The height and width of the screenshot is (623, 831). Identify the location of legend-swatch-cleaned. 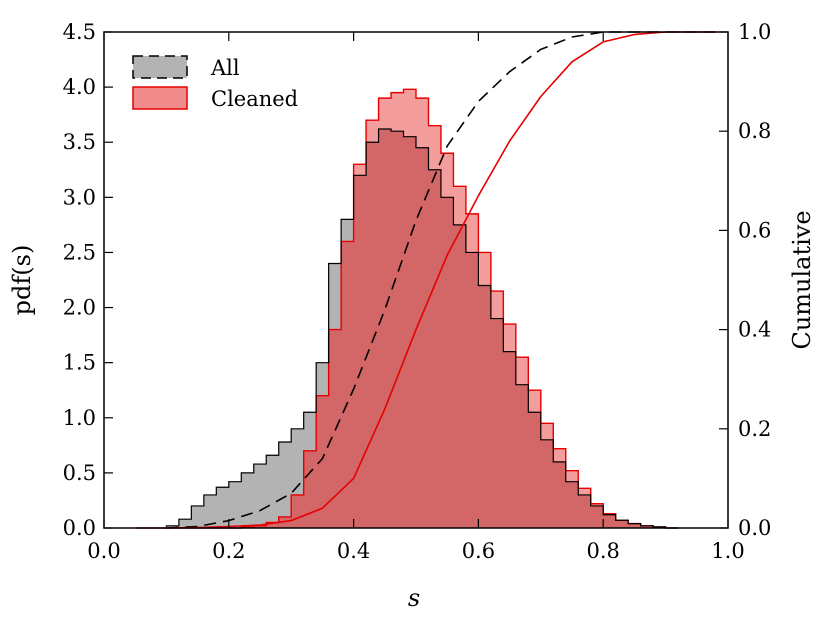
(160, 98).